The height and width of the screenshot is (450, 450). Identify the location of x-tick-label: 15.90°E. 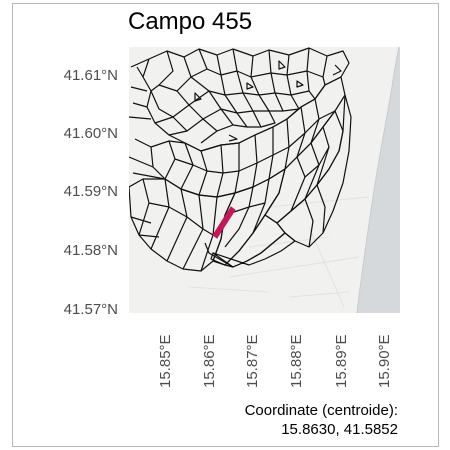
(384, 361).